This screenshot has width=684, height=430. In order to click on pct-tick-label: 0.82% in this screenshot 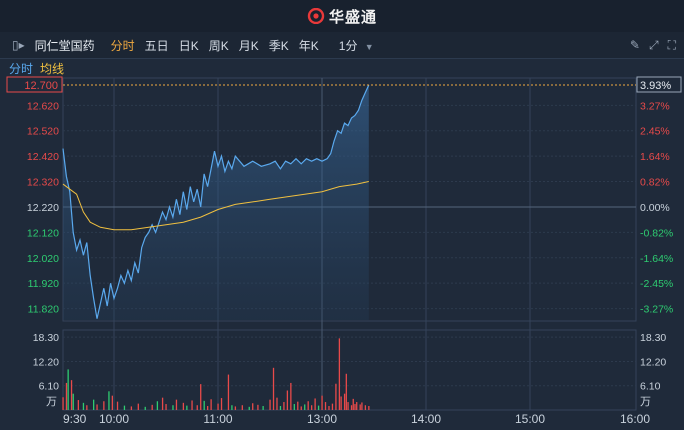, I will do `click(655, 183)`.